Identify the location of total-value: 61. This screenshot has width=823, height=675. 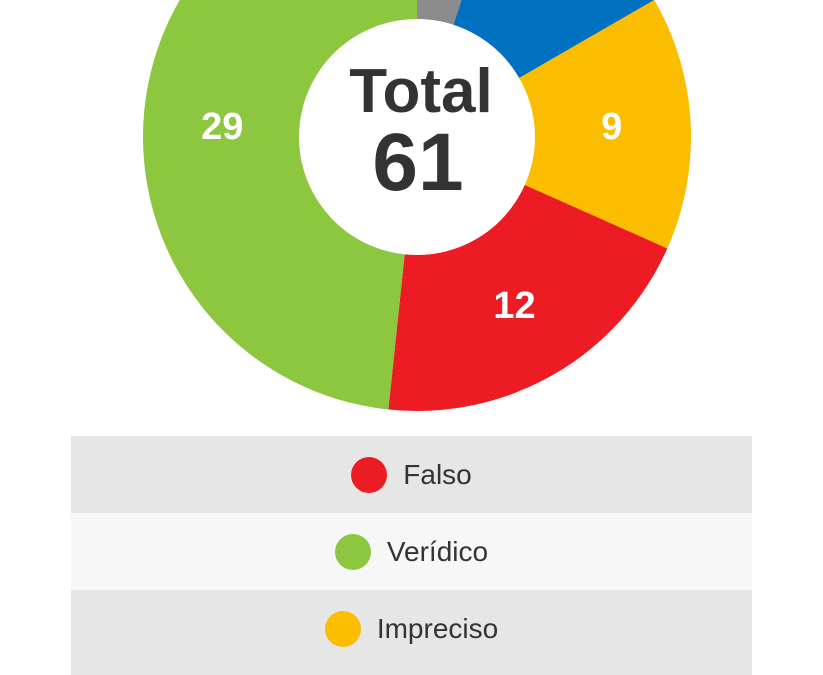
(417, 162).